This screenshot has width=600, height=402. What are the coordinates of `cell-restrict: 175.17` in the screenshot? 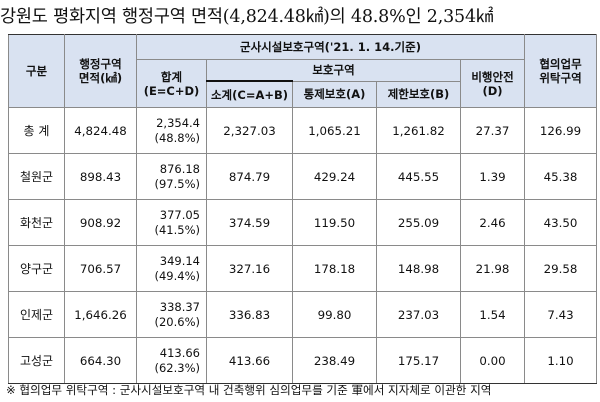 It's located at (418, 360).